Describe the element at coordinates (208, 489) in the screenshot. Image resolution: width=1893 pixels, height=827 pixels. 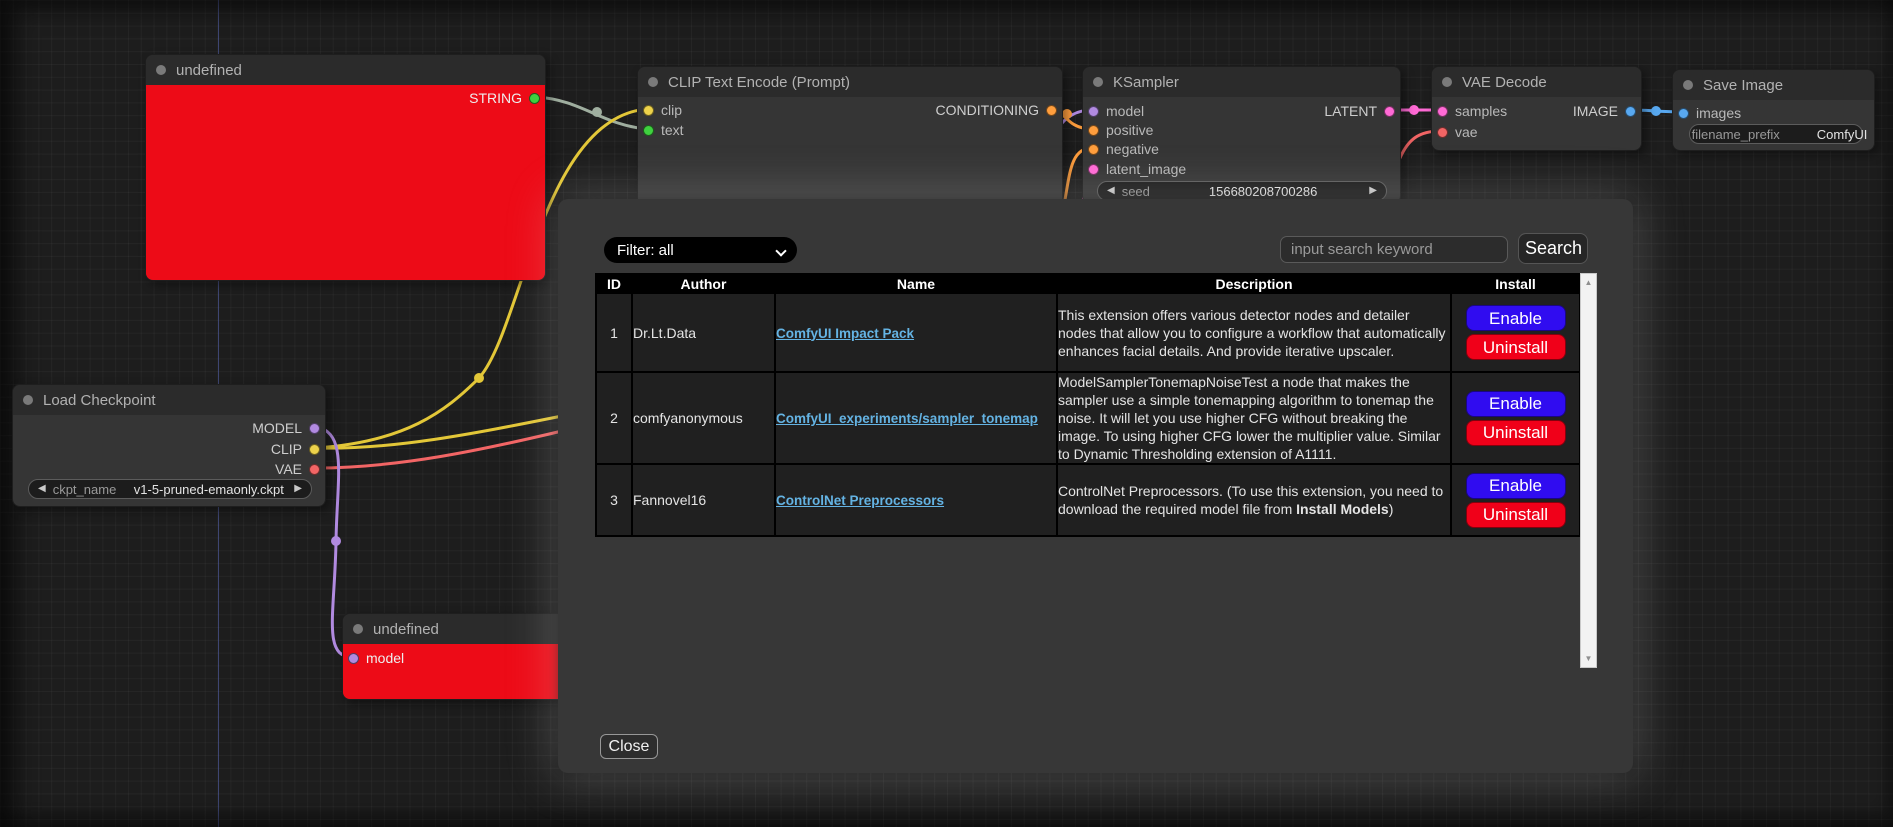
I see `widget-value: v1-5-pruned-emaonly.ckpt` at that location.